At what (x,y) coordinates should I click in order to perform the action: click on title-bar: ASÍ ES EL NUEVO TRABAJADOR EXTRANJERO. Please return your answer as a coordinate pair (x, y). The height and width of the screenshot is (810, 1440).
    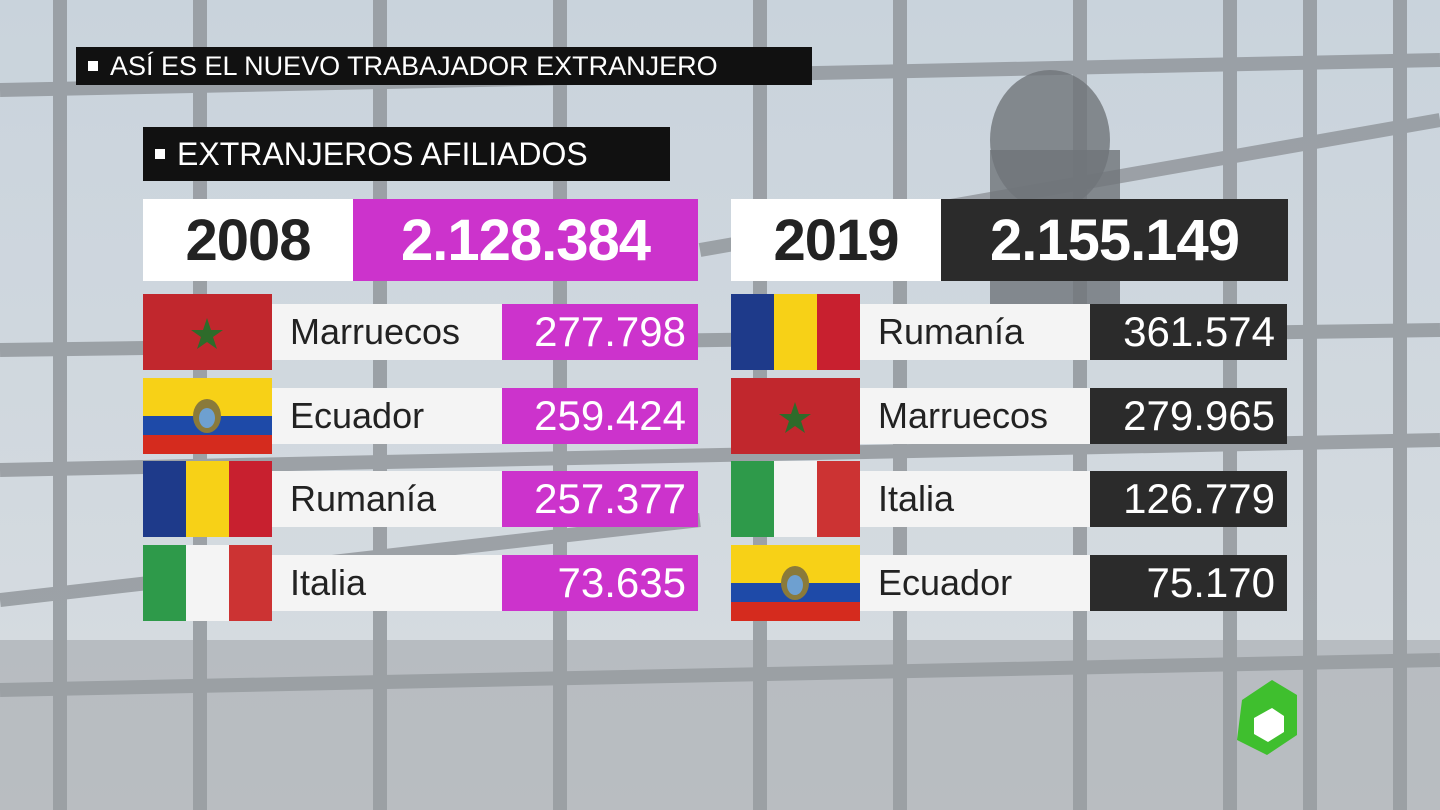
    Looking at the image, I should click on (444, 66).